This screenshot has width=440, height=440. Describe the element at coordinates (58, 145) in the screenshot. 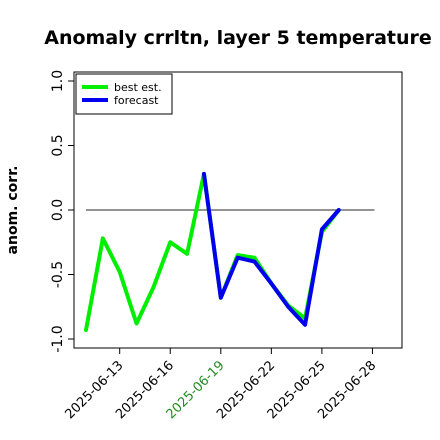

I see `y-tick-label: 0.5` at that location.